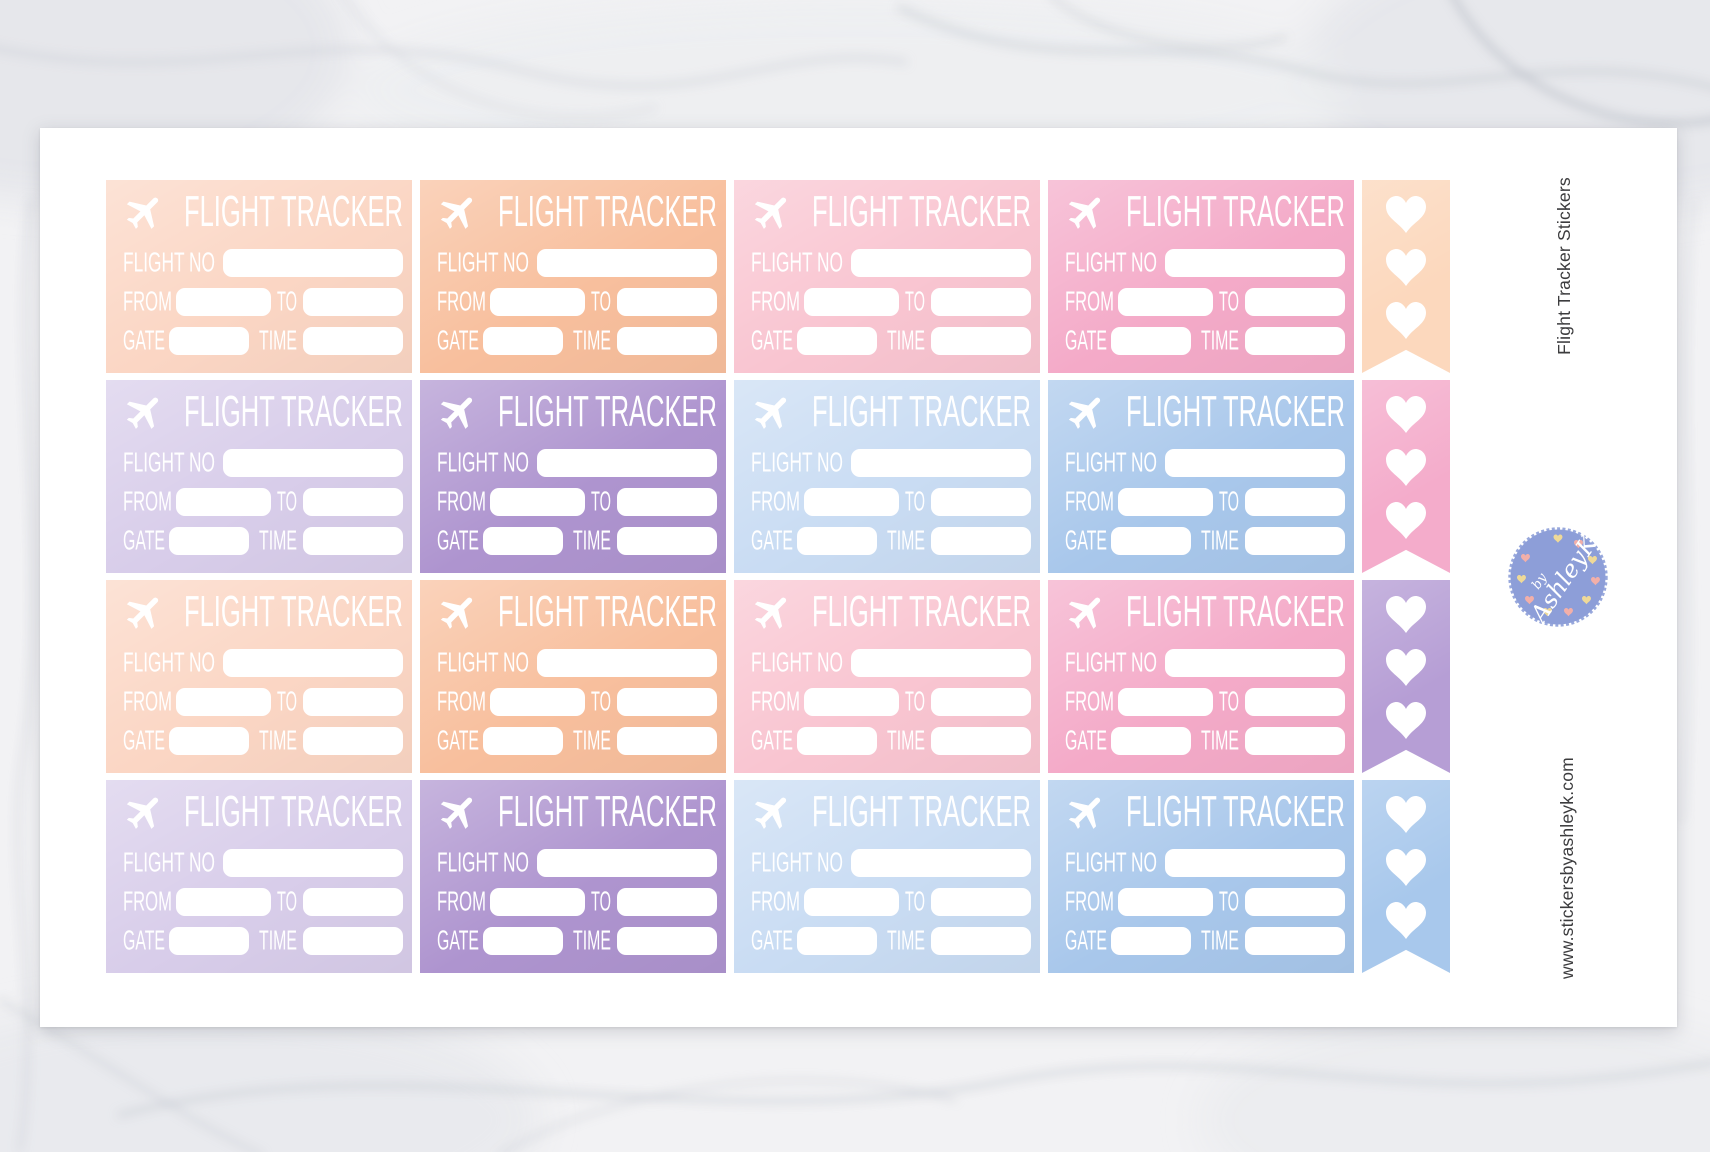  I want to click on logo-circle, so click(1558, 577).